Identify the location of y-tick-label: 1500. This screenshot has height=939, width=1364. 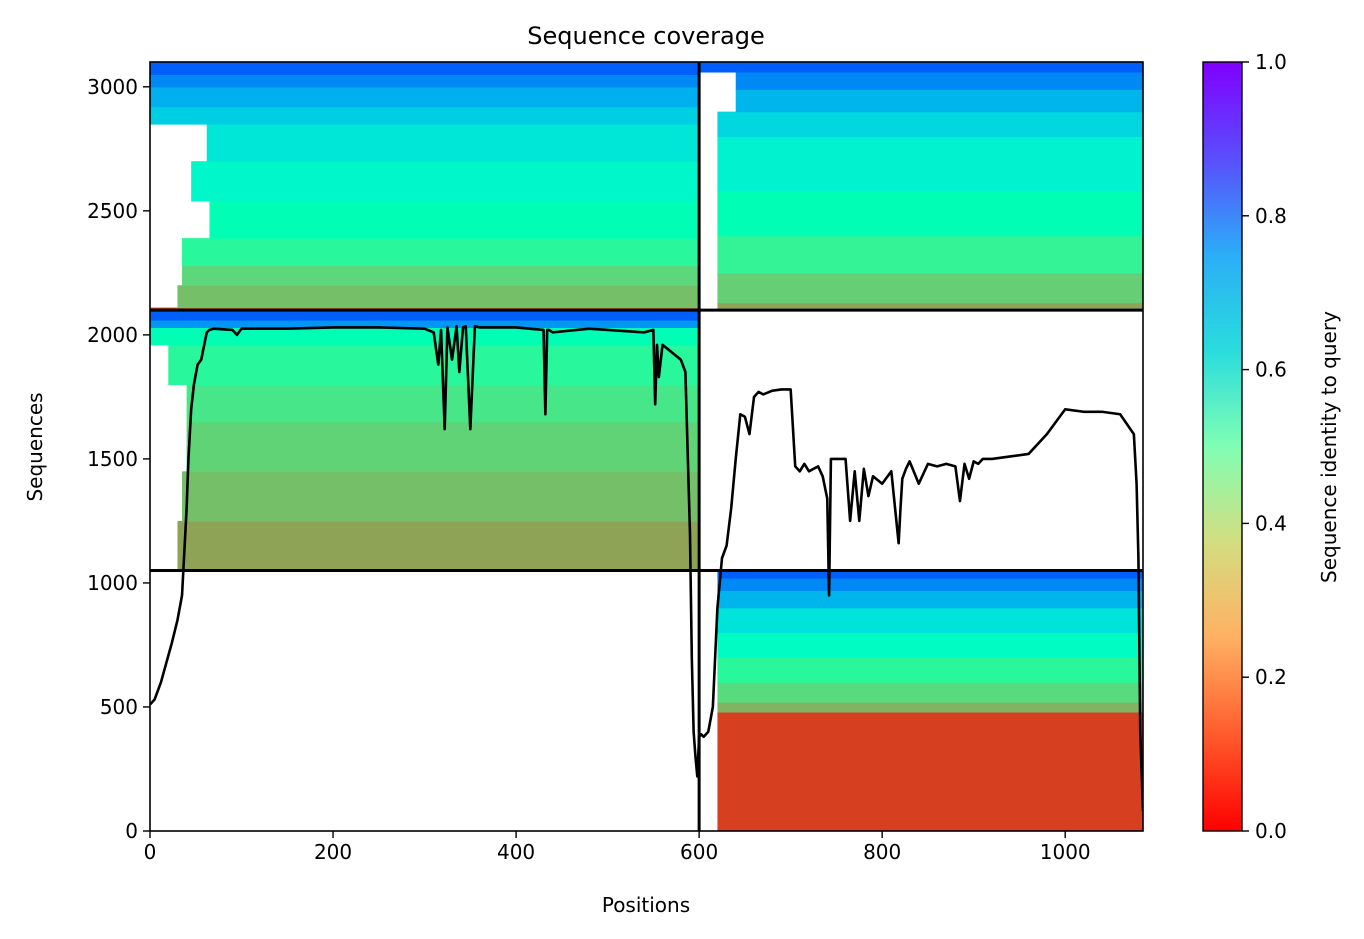
(112, 459).